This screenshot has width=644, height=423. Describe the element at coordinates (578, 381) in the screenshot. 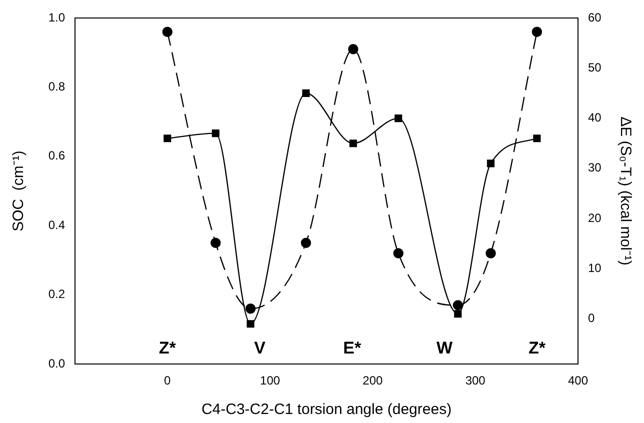

I see `x-tick-label: 400` at that location.